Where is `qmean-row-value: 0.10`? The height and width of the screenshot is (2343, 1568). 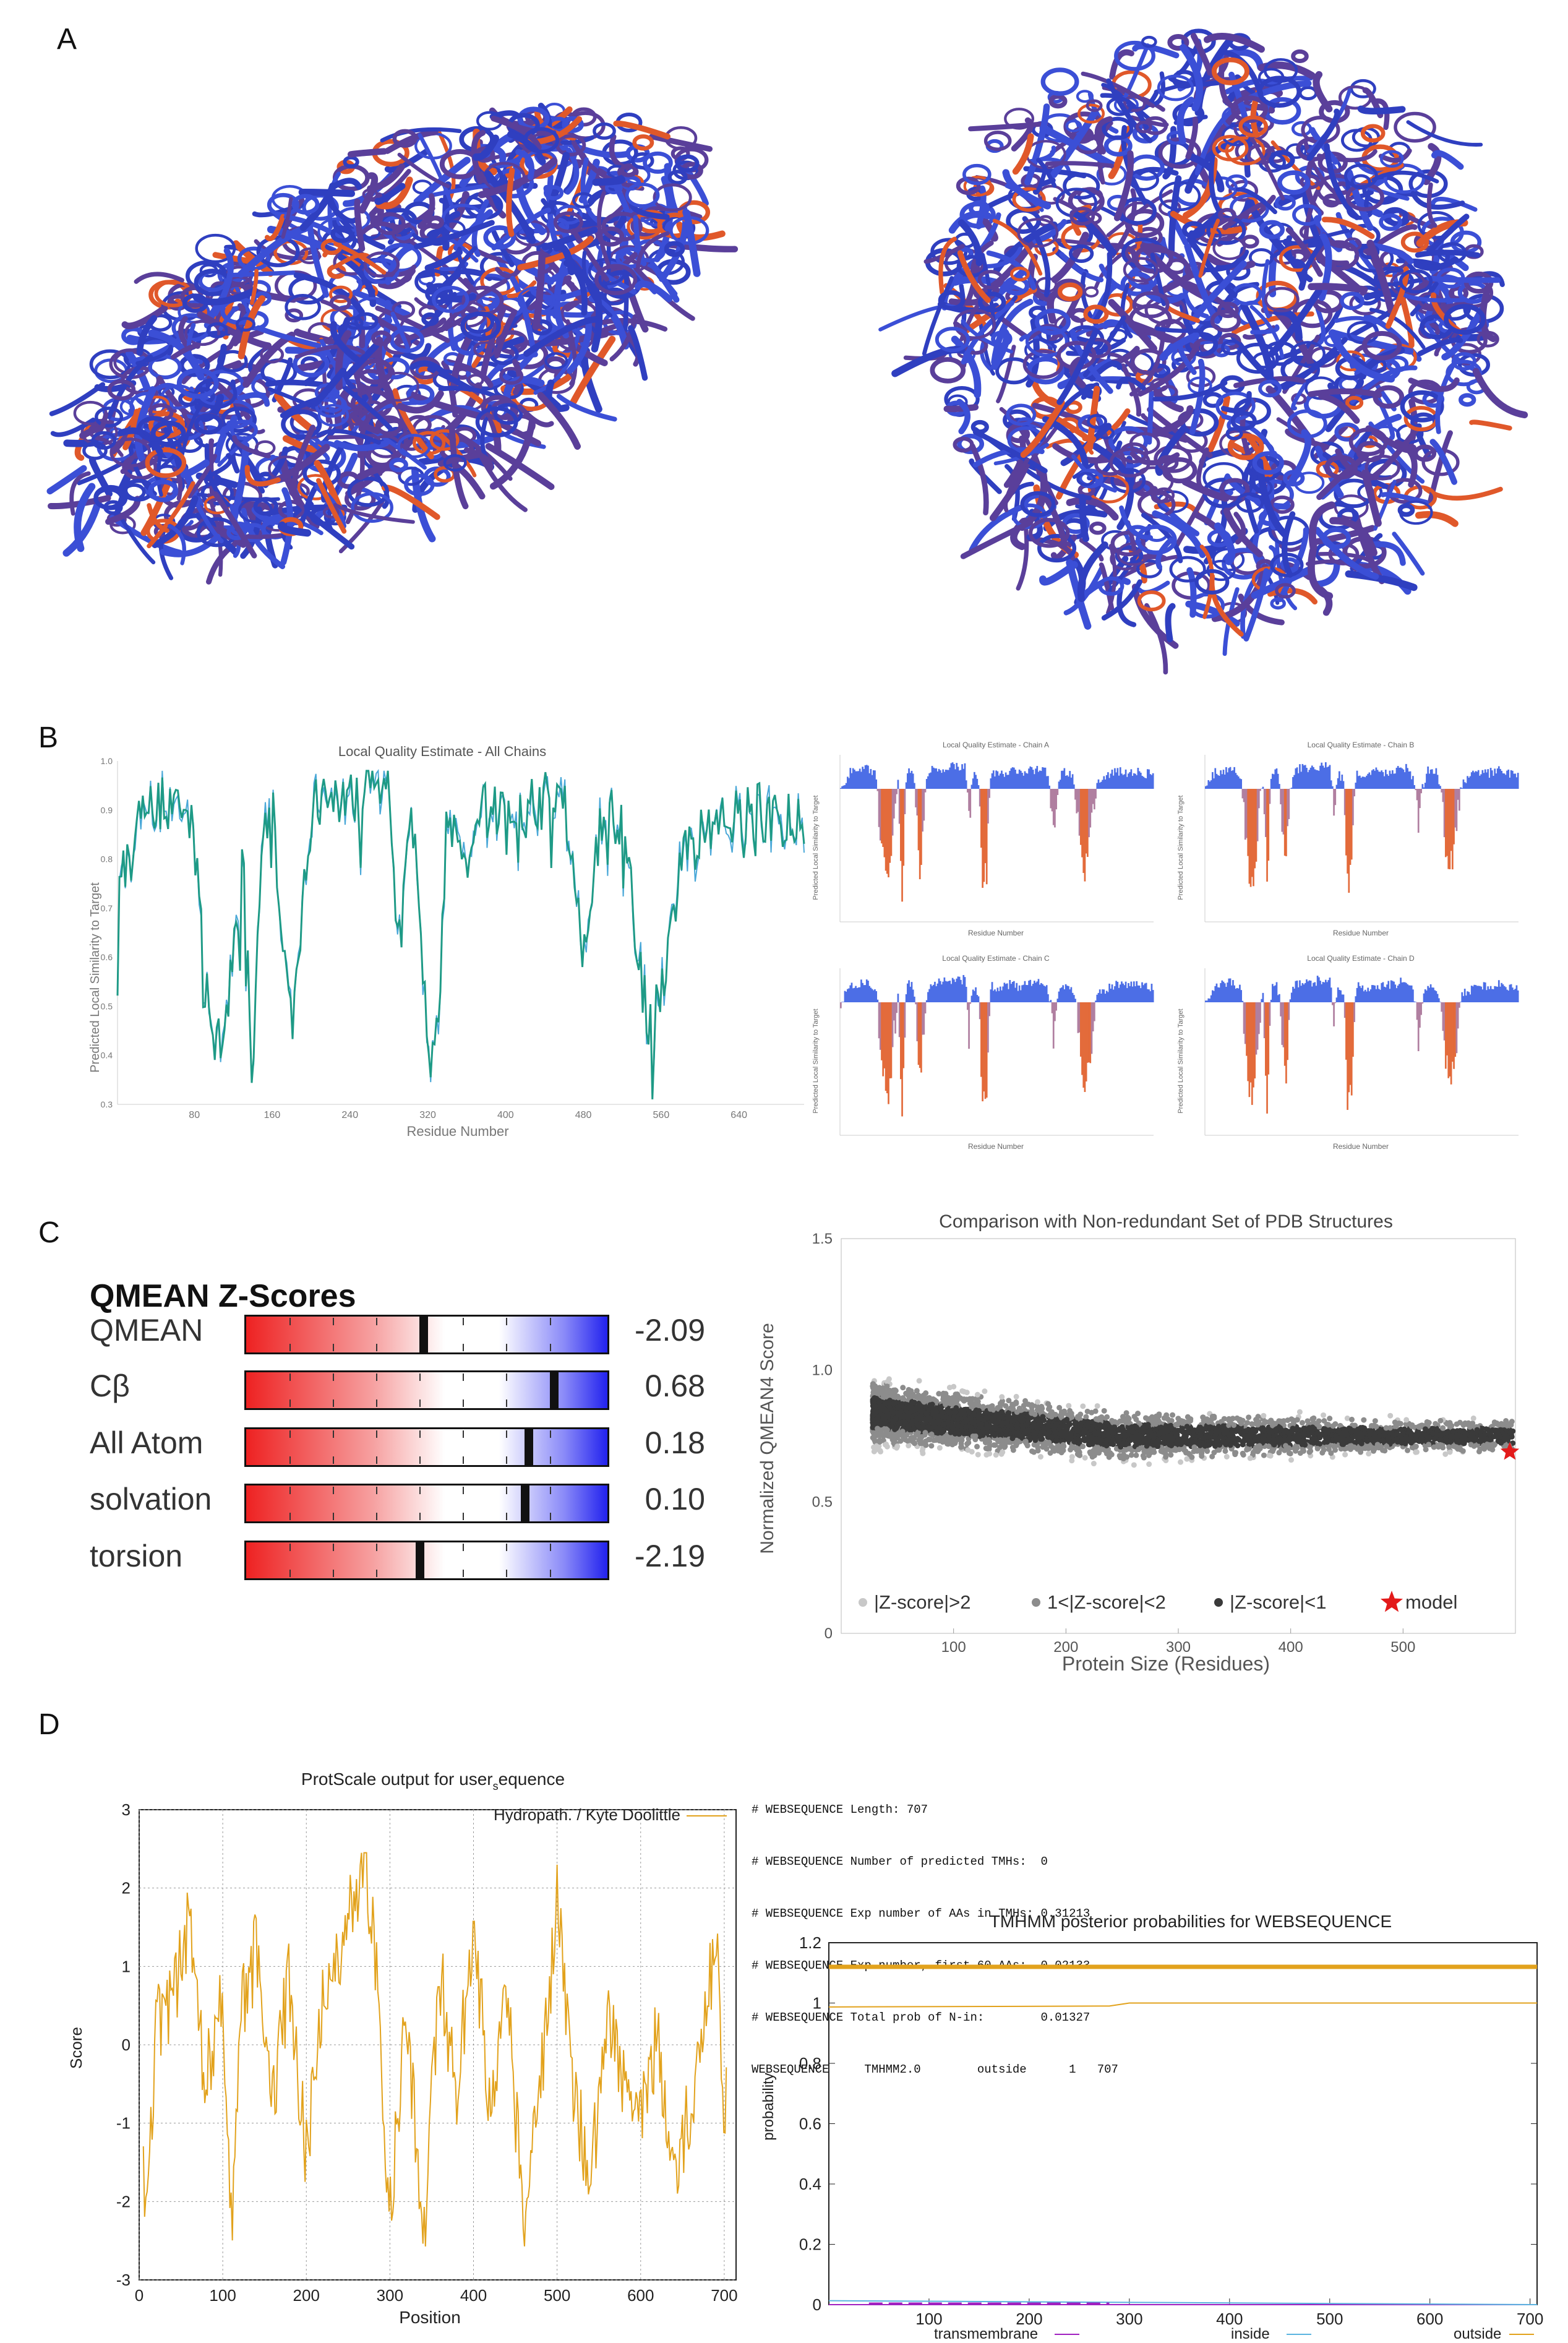
qmean-row-value: 0.10 is located at coordinates (675, 1499).